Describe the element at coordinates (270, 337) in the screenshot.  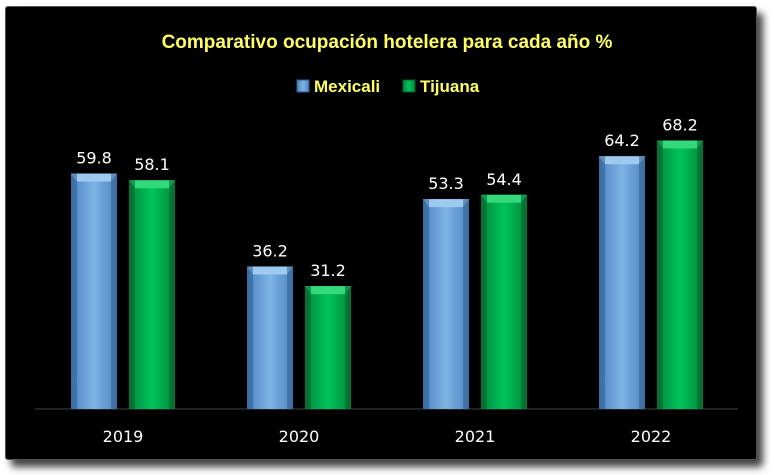
I see `bar-mexicali-2020` at that location.